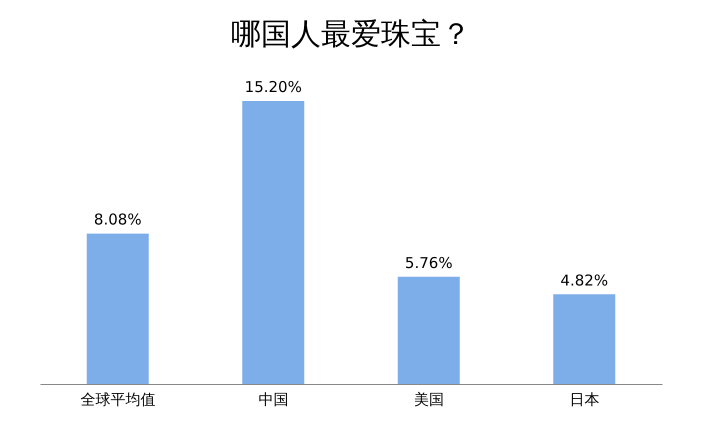 This screenshot has height=427, width=702. I want to click on chart-title: 哪国人最爱珠宝？, so click(351, 34).